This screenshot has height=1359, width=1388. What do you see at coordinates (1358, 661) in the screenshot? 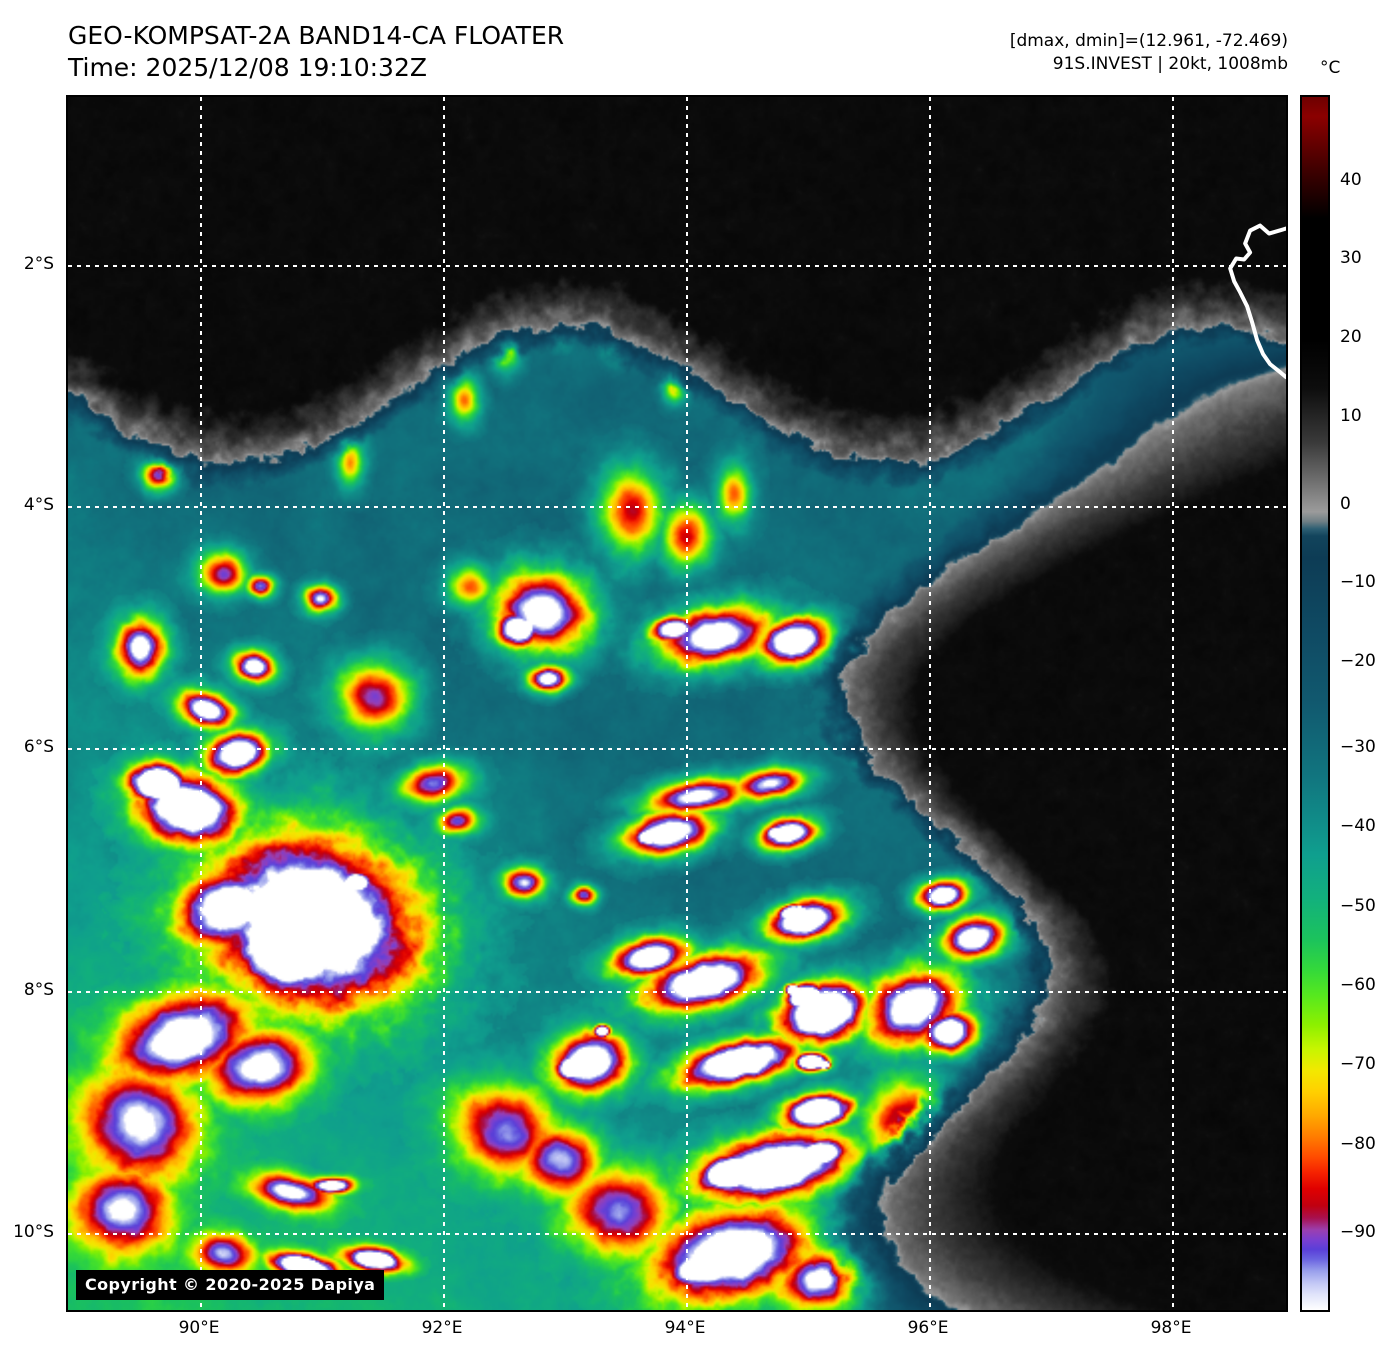
I see `colorbar-tick-m20: −20` at bounding box center [1358, 661].